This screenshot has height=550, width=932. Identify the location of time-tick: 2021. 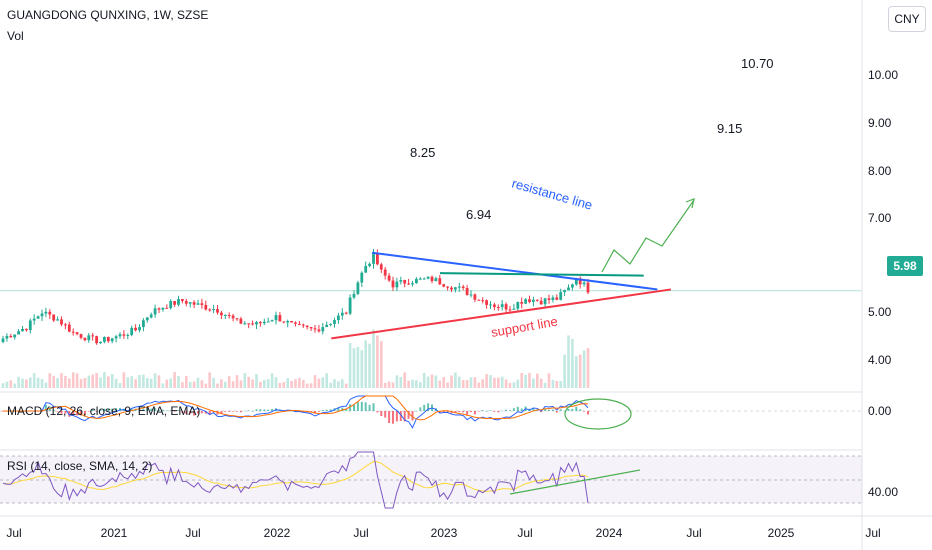
(114, 533).